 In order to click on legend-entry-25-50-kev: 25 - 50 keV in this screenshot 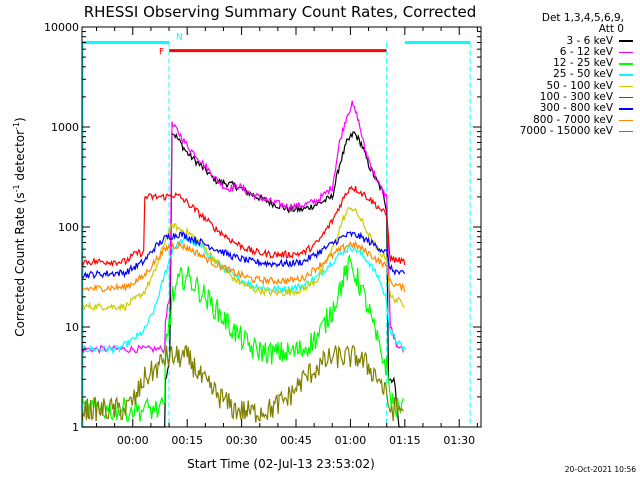, I will do `click(561, 74)`.